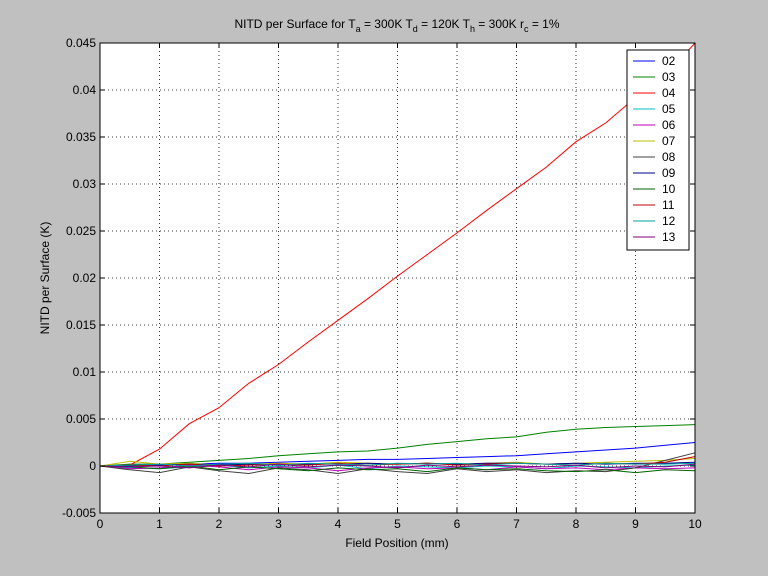 The image size is (768, 576). I want to click on legend-label-10: 10, so click(669, 189).